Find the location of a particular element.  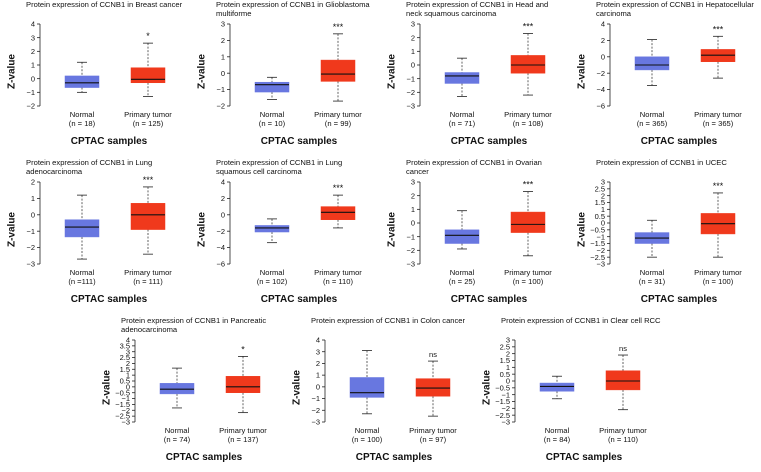

tumor-sample-count: (n = 99) is located at coordinates (338, 123).